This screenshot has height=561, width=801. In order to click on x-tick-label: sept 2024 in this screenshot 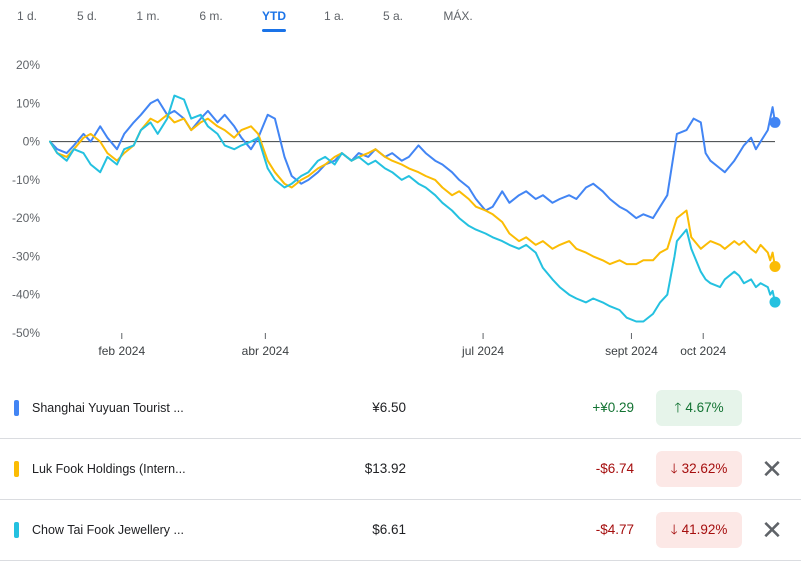, I will do `click(631, 351)`.